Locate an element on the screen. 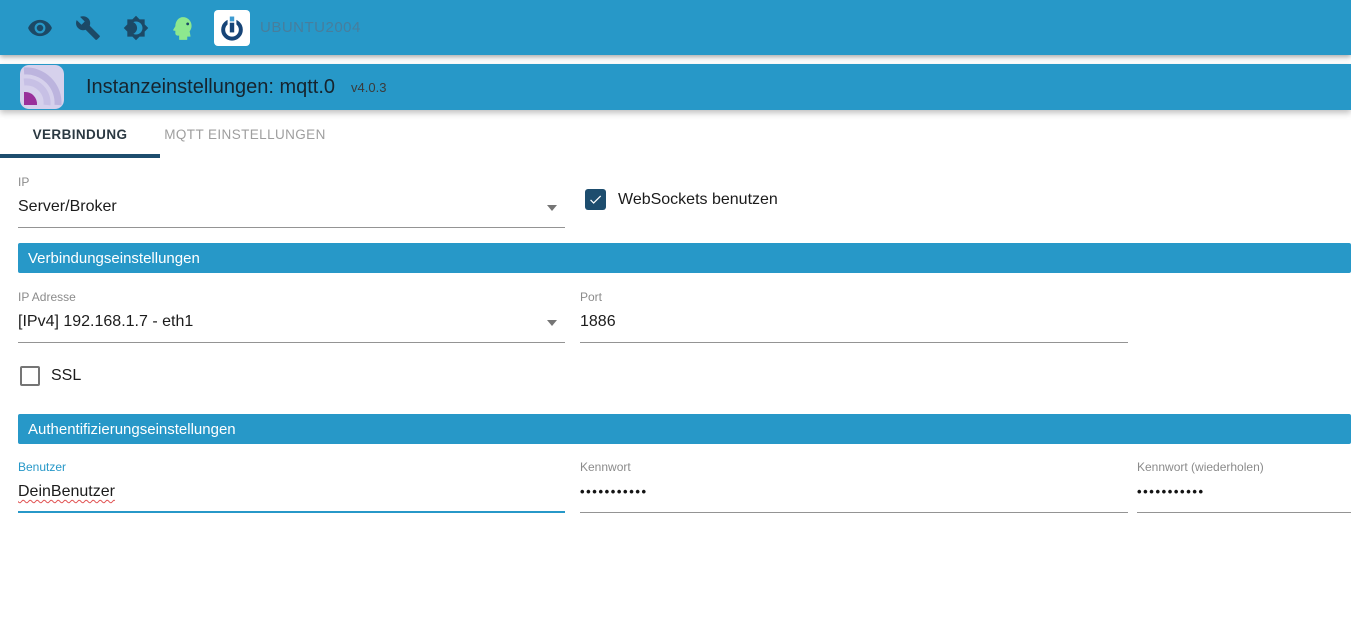  password-value: ••••••••••• is located at coordinates (614, 491).